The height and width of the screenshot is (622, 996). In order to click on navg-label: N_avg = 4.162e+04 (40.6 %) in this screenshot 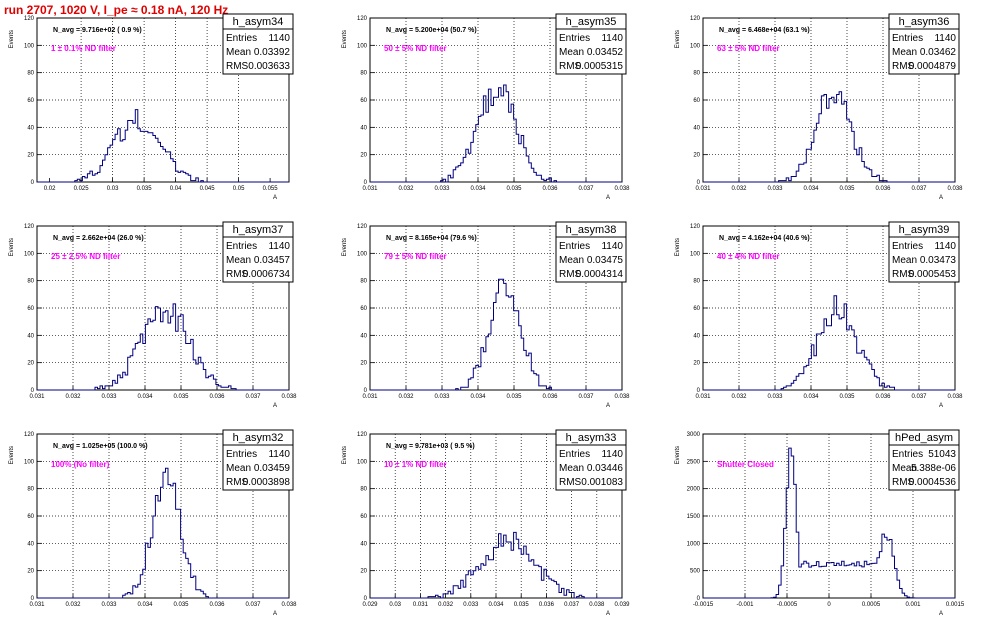, I will do `click(764, 238)`.